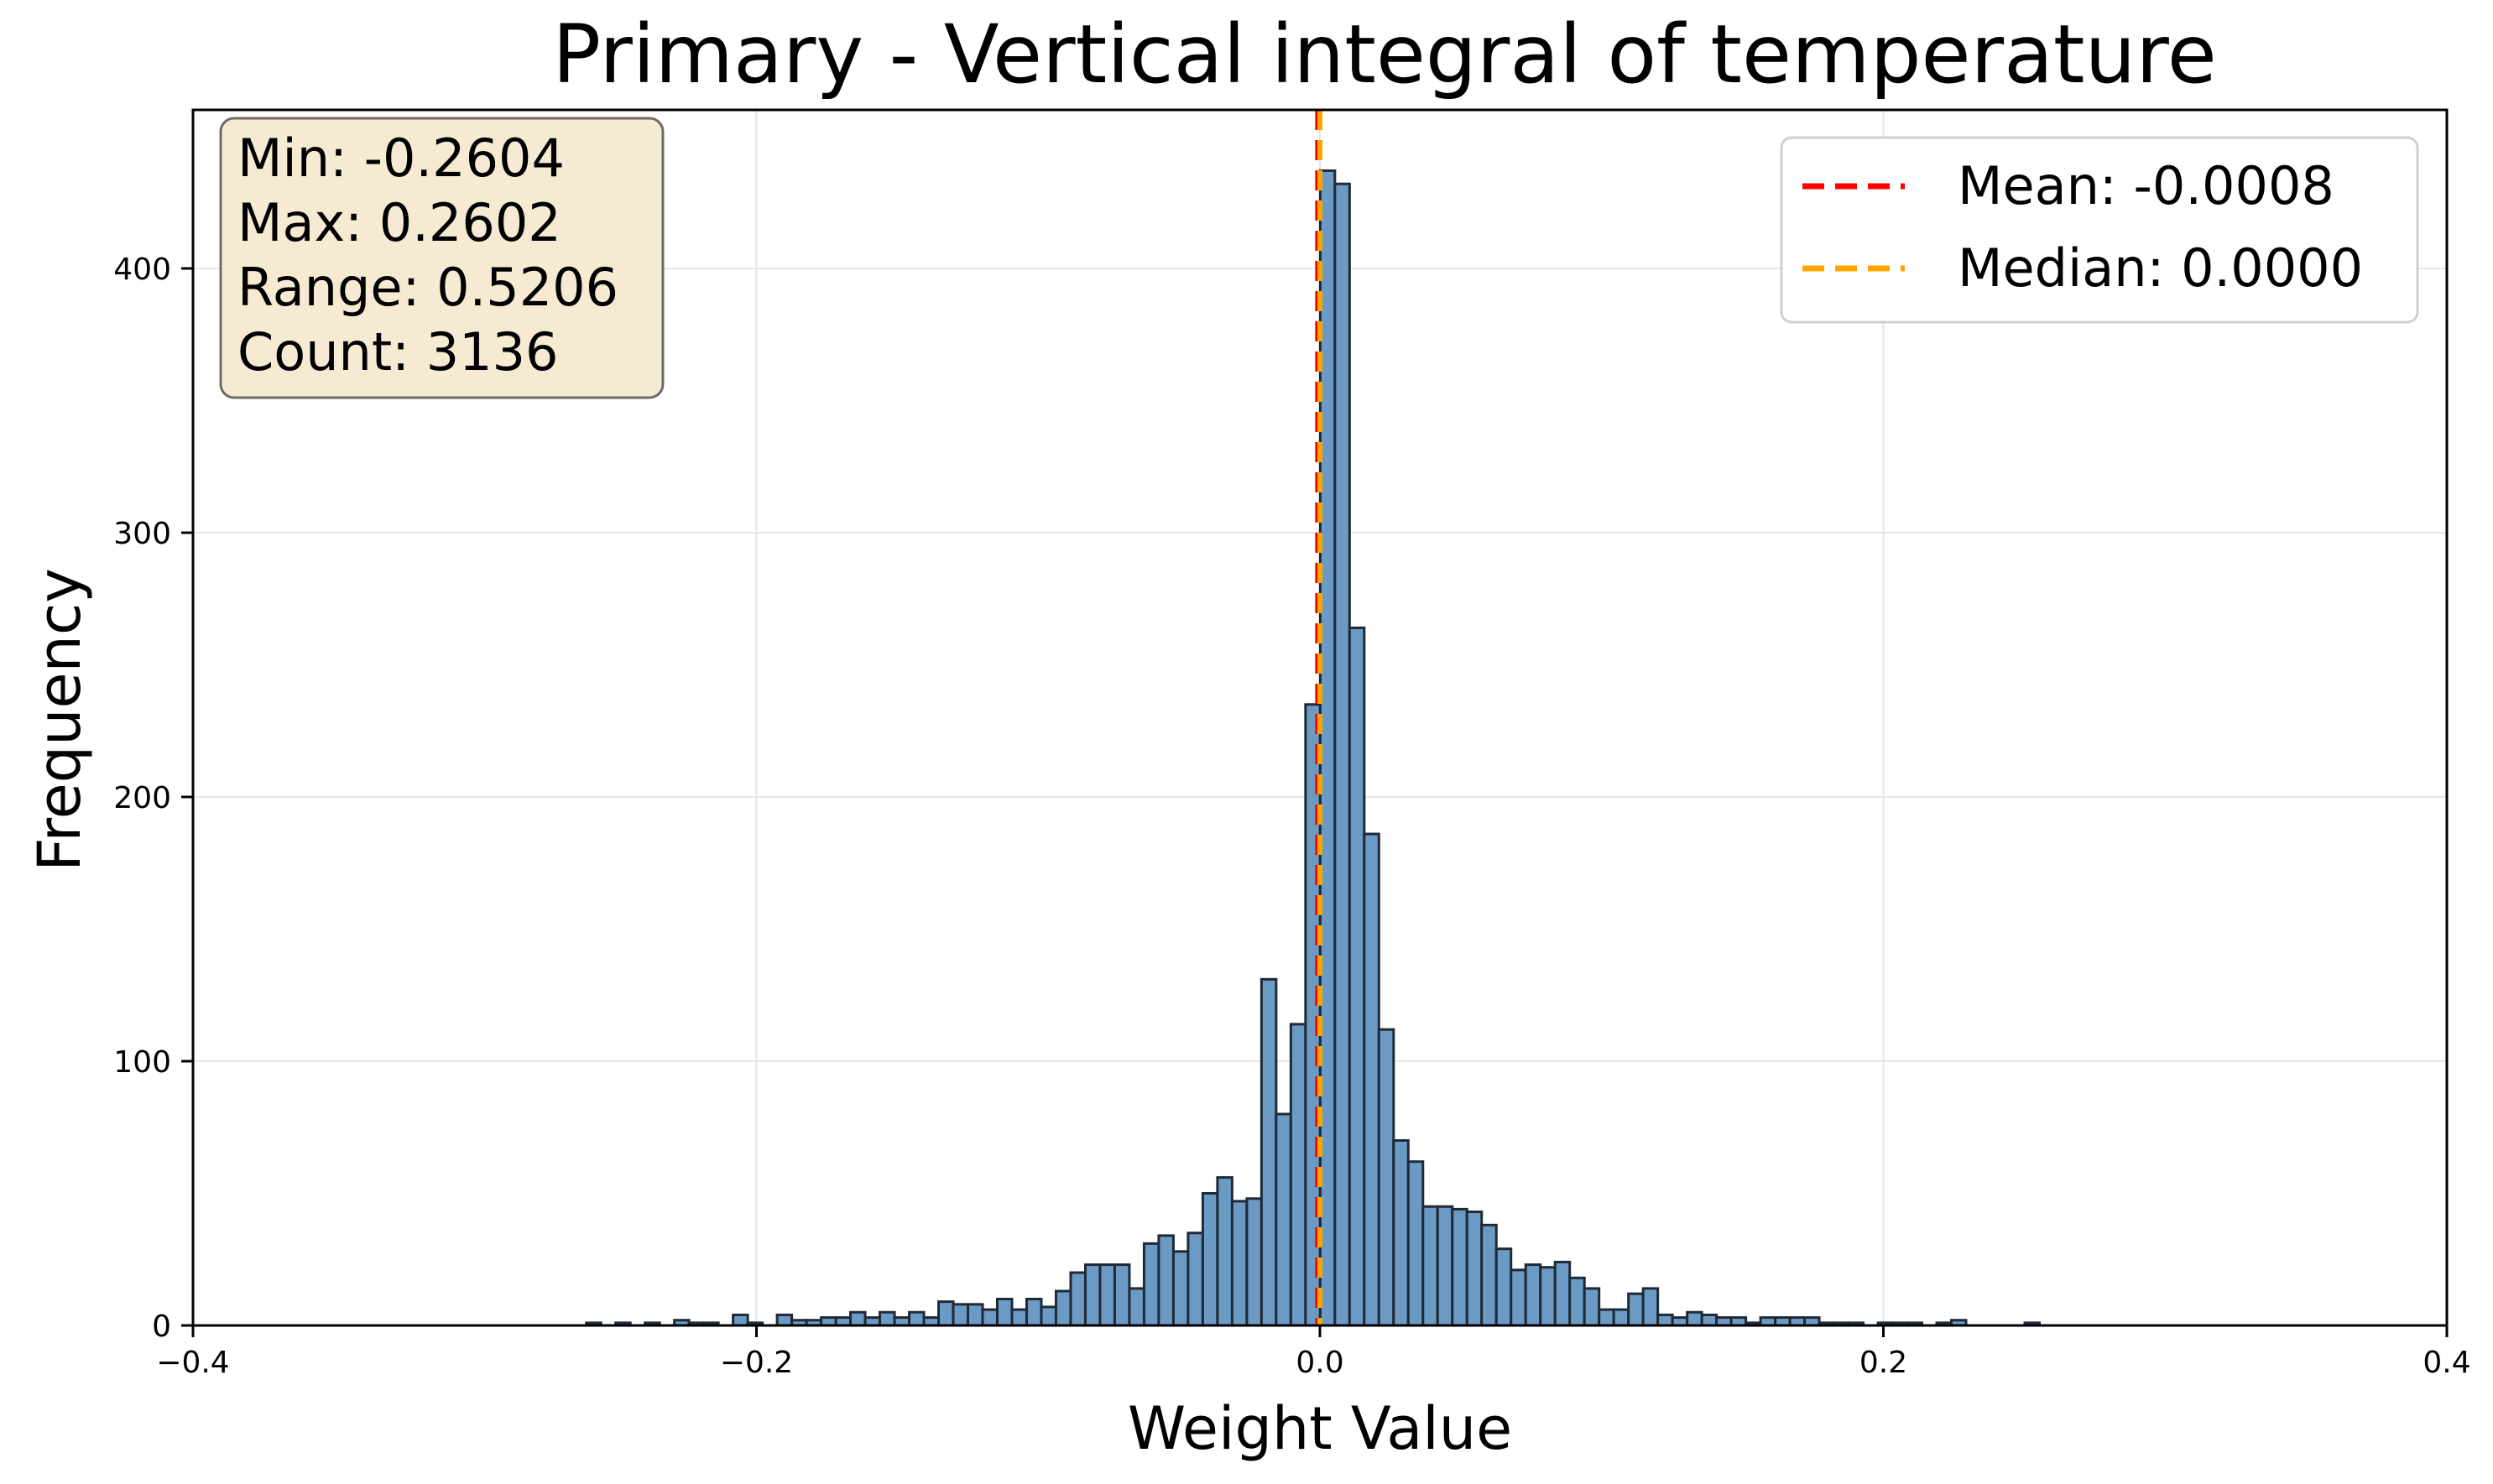  Describe the element at coordinates (398, 352) in the screenshot. I see `stats-count: Count: 3136` at that location.